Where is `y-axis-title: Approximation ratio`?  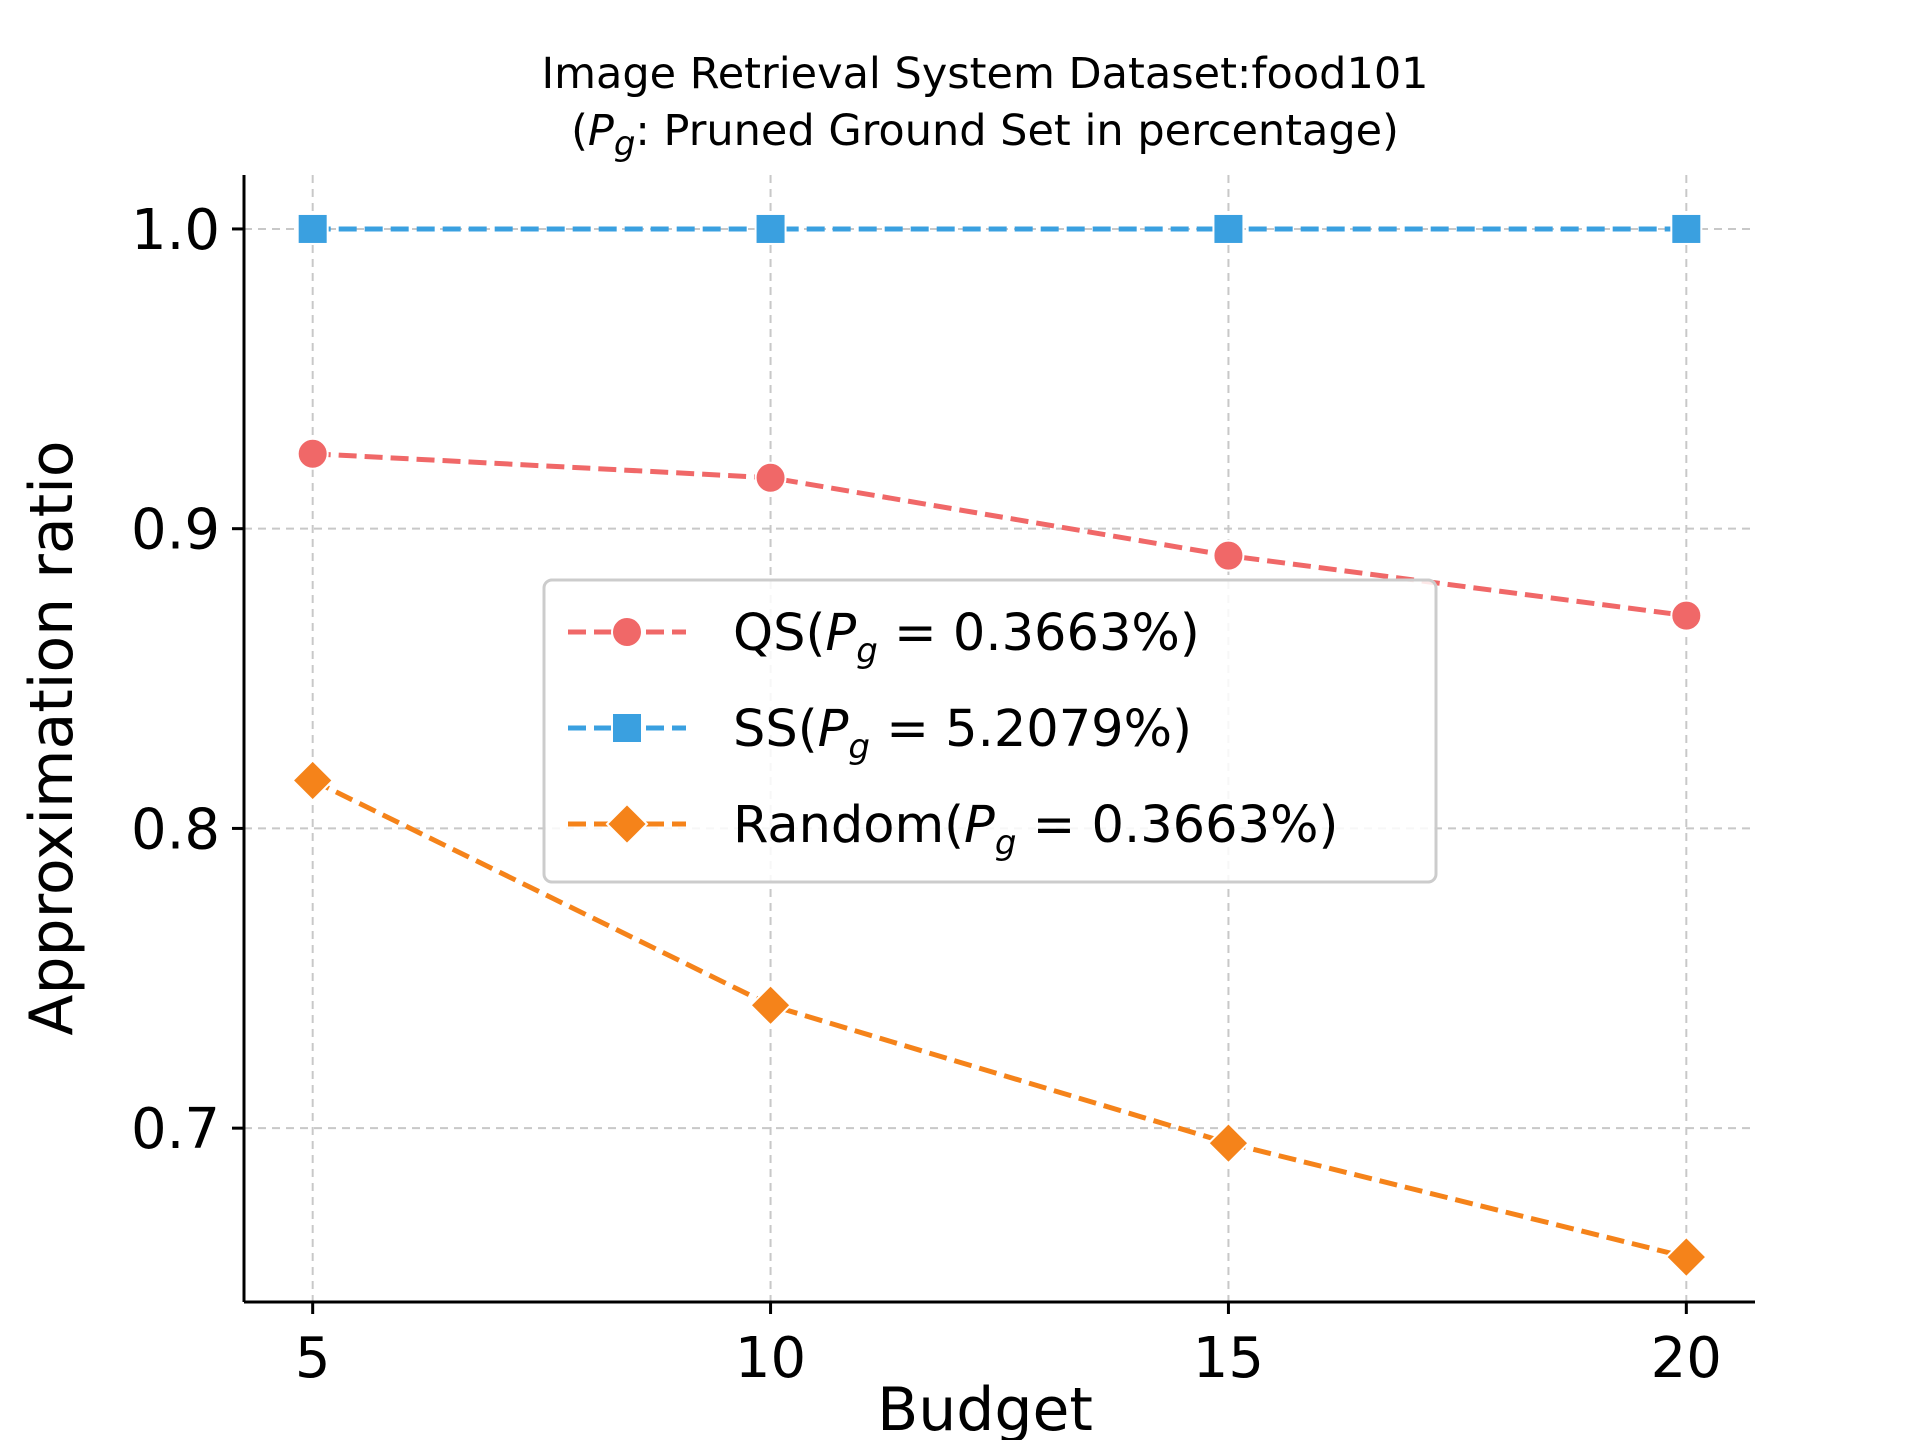
y-axis-title: Approximation ratio is located at coordinates (52, 737).